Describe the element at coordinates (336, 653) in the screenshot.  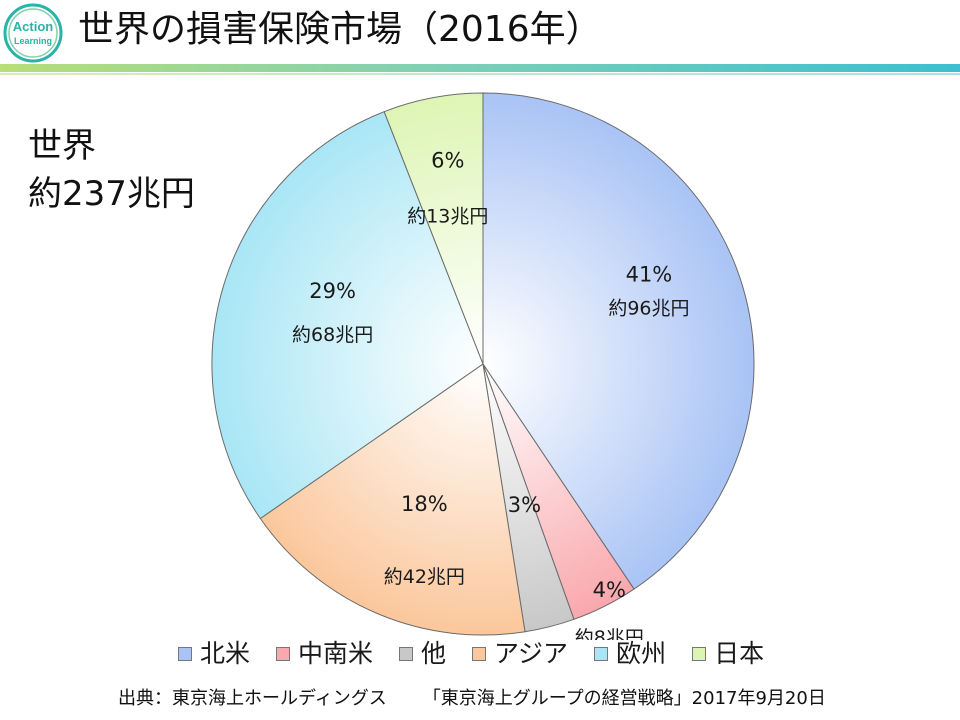
I see `legend-label: 中南米` at that location.